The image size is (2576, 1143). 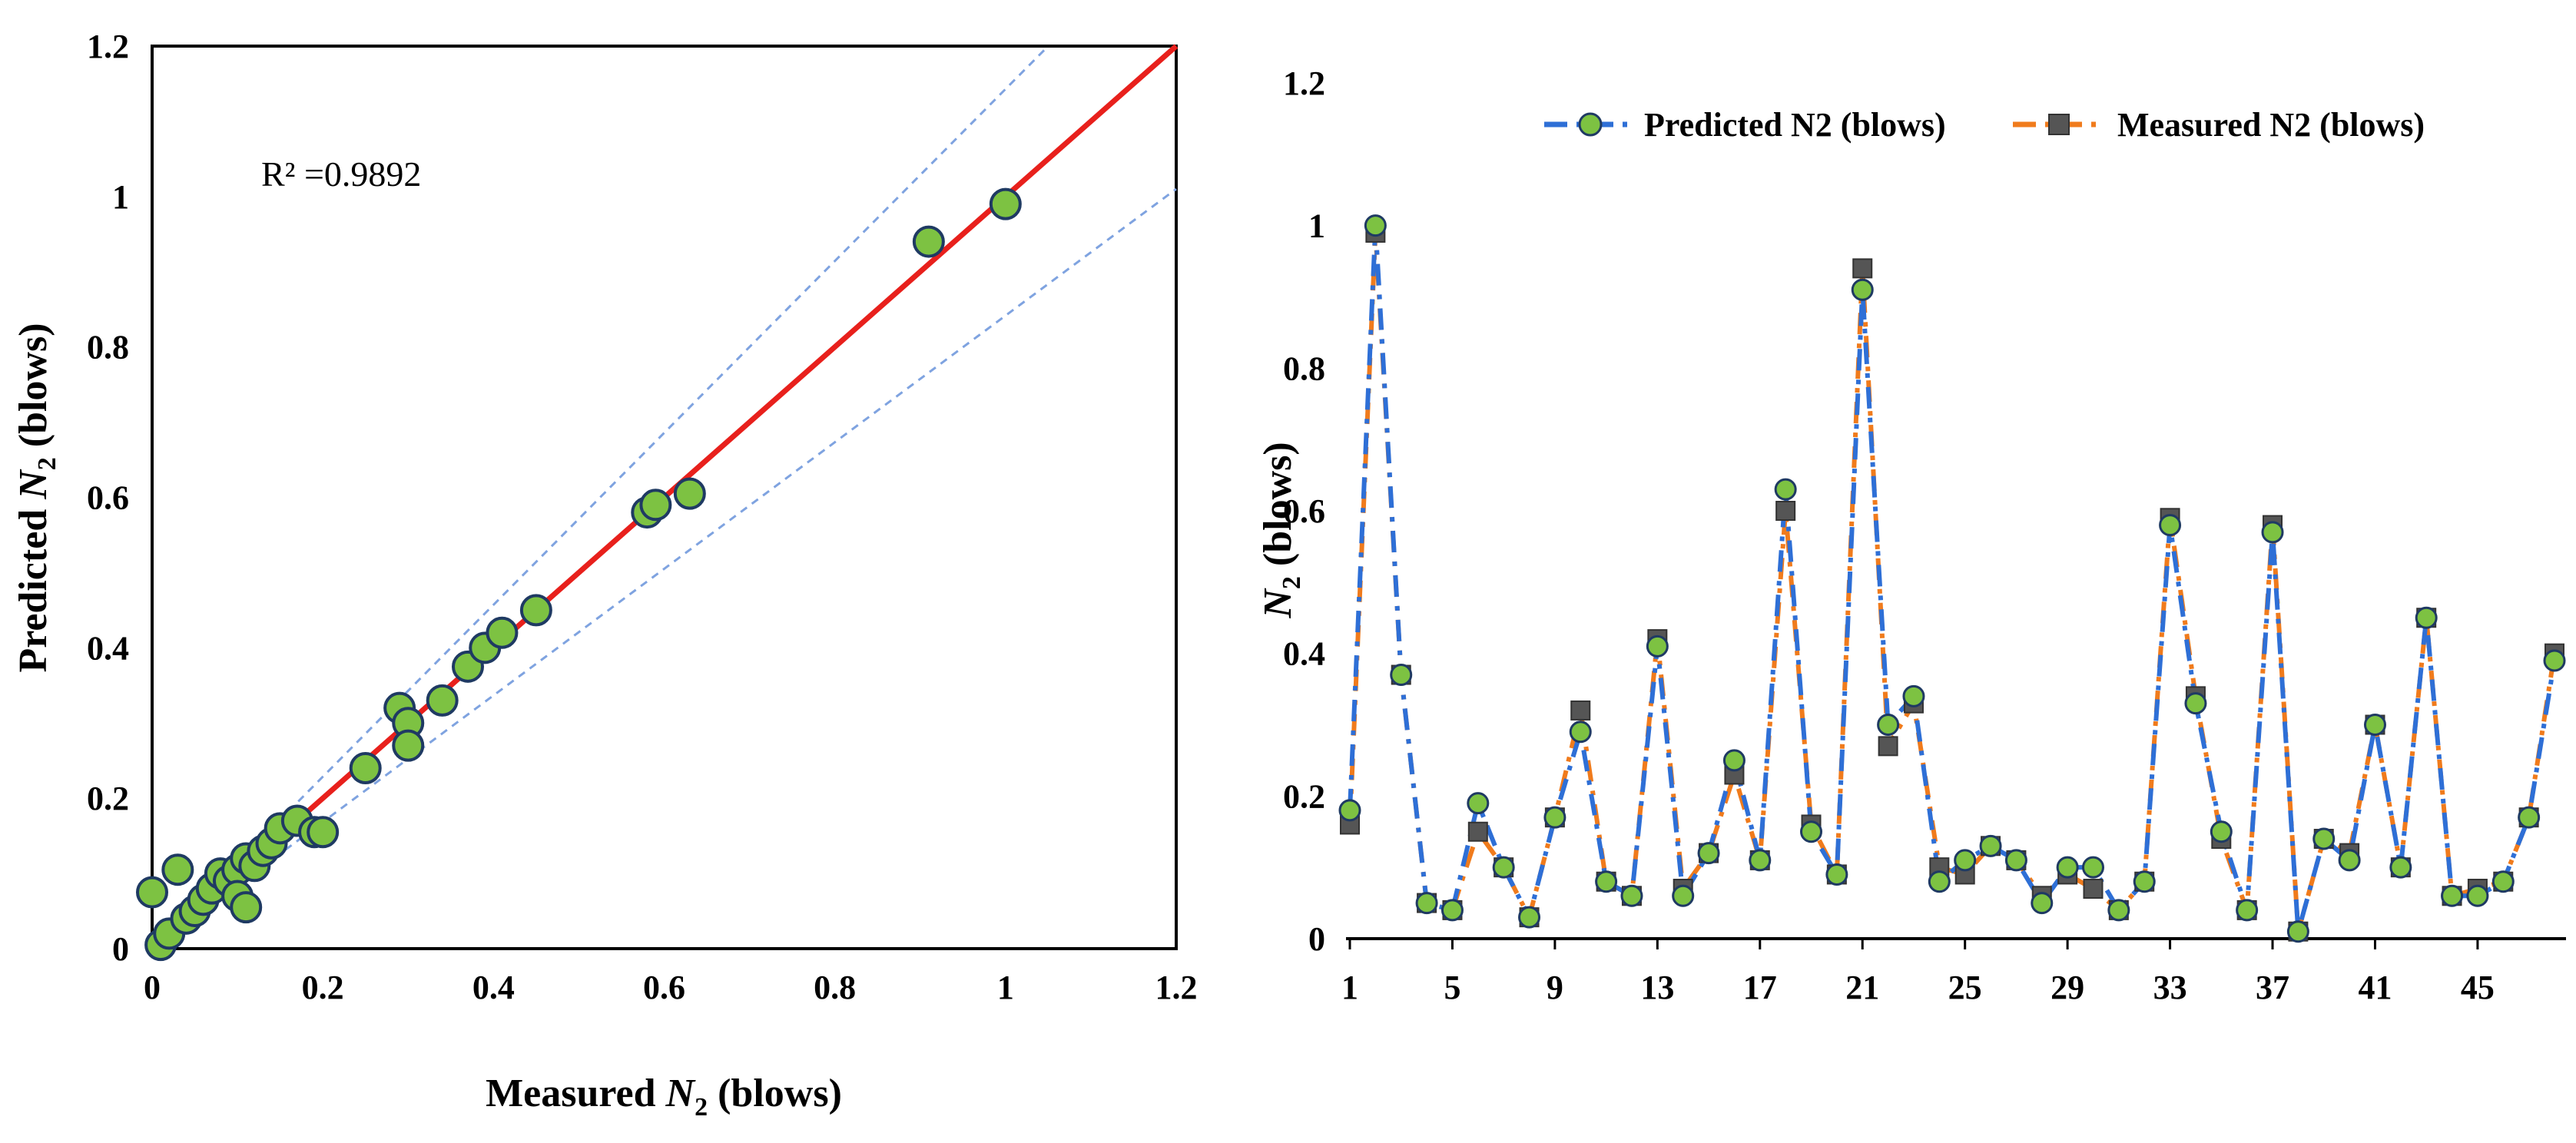 What do you see at coordinates (1590, 125) in the screenshot?
I see `legend-predicted-marker` at bounding box center [1590, 125].